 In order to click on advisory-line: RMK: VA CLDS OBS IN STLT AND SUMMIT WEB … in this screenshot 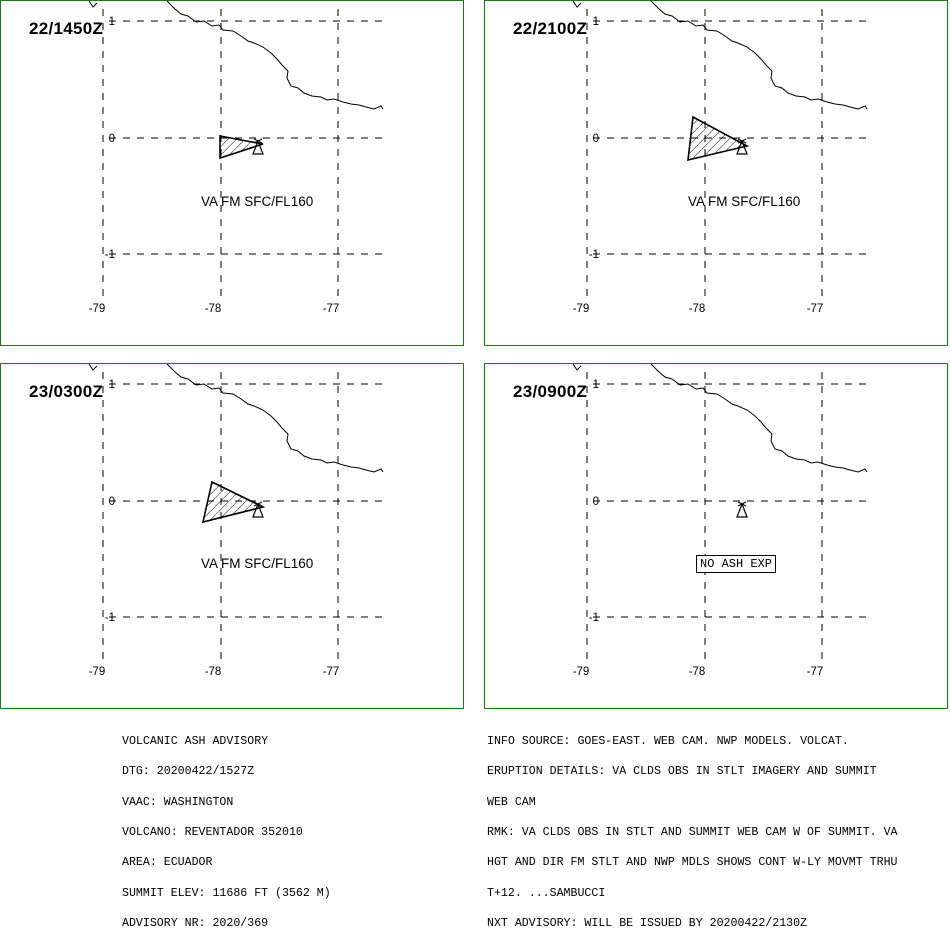, I will do `click(692, 833)`.